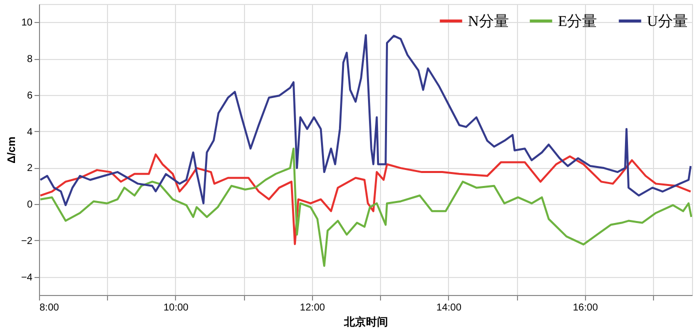 This screenshot has height=331, width=700. What do you see at coordinates (29, 205) in the screenshot?
I see `y-tick-label: 0` at bounding box center [29, 205].